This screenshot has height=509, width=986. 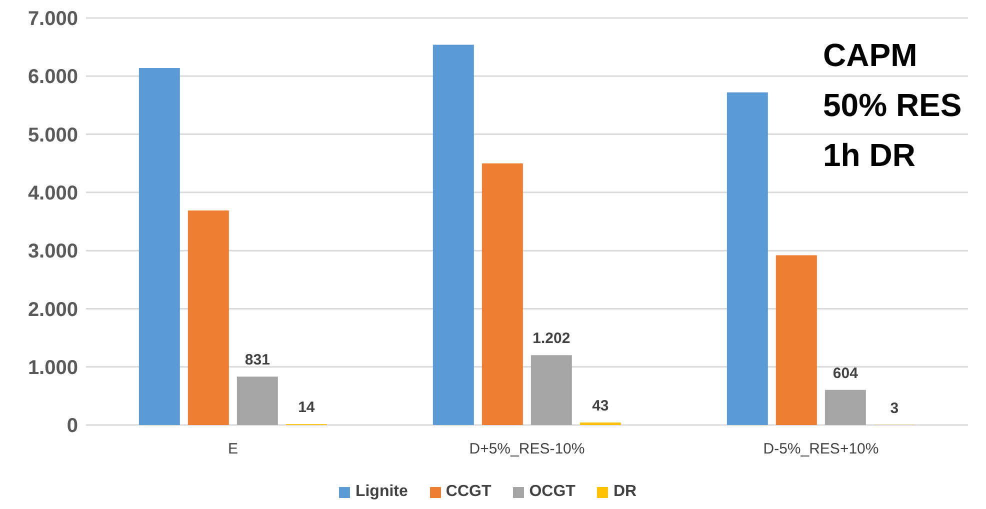 What do you see at coordinates (53, 193) in the screenshot?
I see `y-tick-label: 4.000` at bounding box center [53, 193].